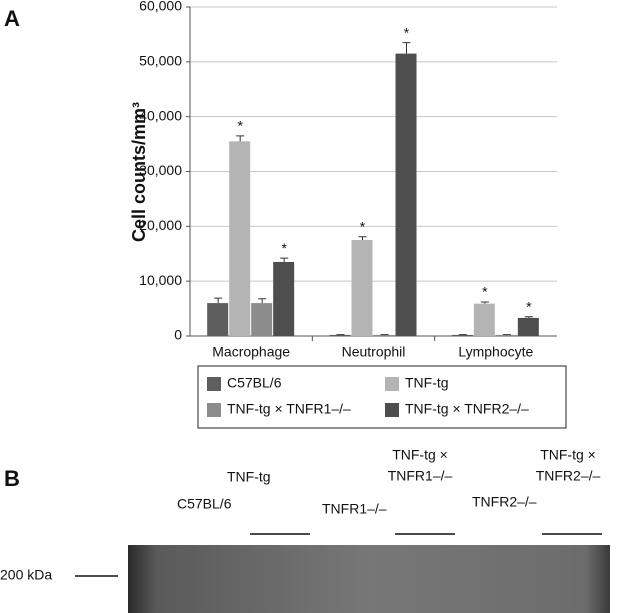 The height and width of the screenshot is (613, 625). I want to click on y-tick-label: 10,000, so click(160, 280).